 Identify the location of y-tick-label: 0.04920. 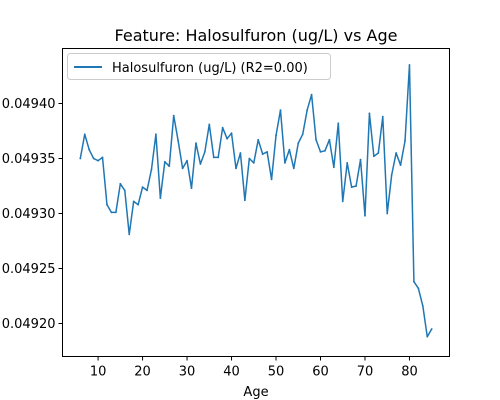
(29, 324).